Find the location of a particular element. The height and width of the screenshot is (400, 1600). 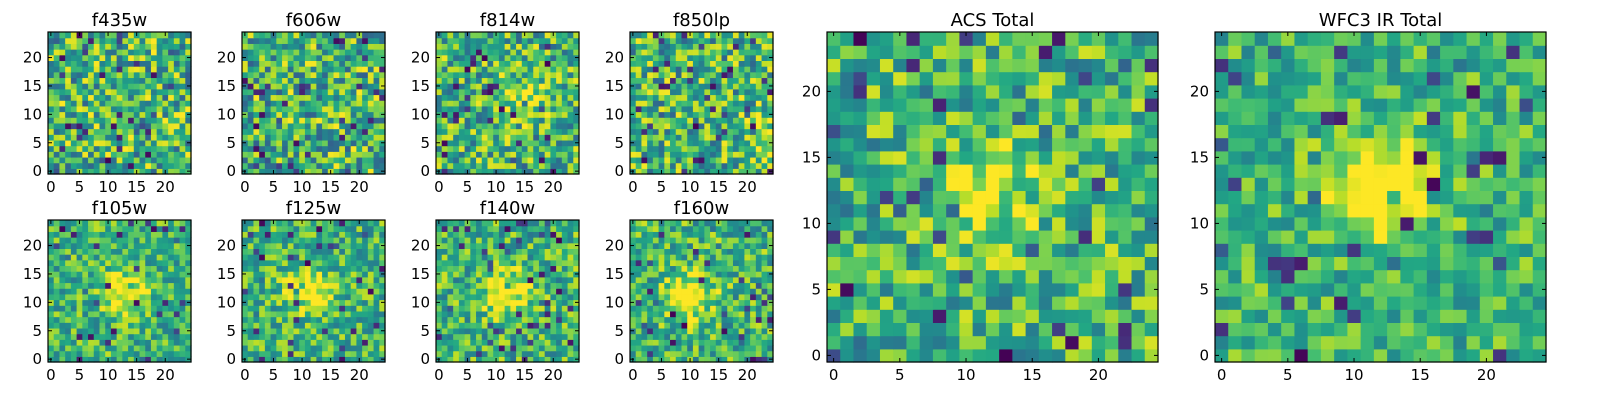

axes-frame is located at coordinates (313, 103).